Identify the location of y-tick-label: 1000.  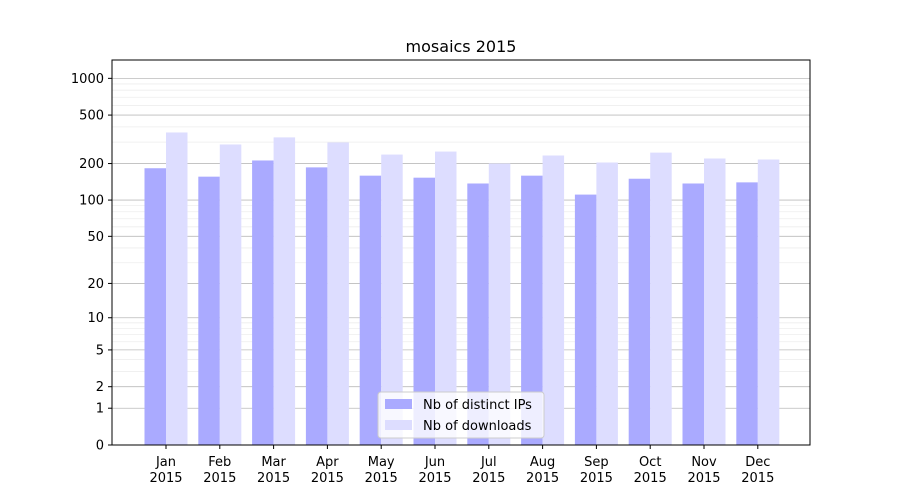
(87, 79).